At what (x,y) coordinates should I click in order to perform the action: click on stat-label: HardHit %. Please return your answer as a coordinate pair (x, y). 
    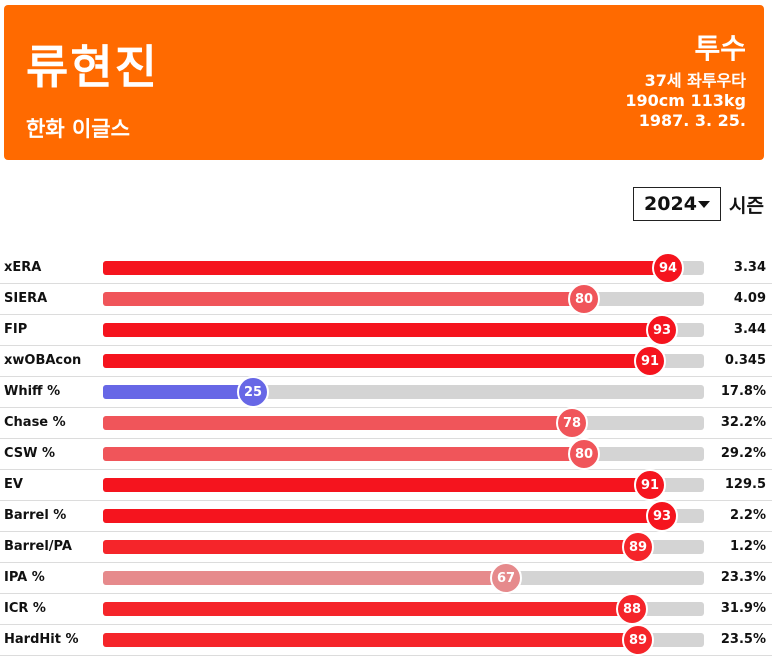
    Looking at the image, I should click on (41, 639).